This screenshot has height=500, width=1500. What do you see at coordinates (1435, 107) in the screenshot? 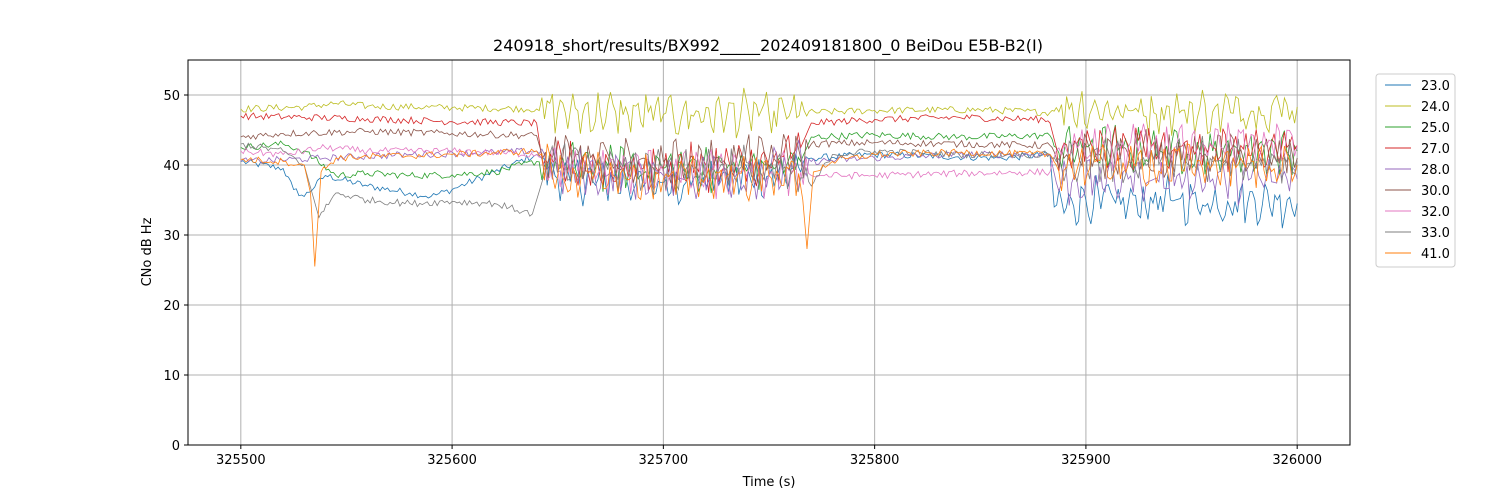
I see `legend-label: 24.0` at bounding box center [1435, 107].